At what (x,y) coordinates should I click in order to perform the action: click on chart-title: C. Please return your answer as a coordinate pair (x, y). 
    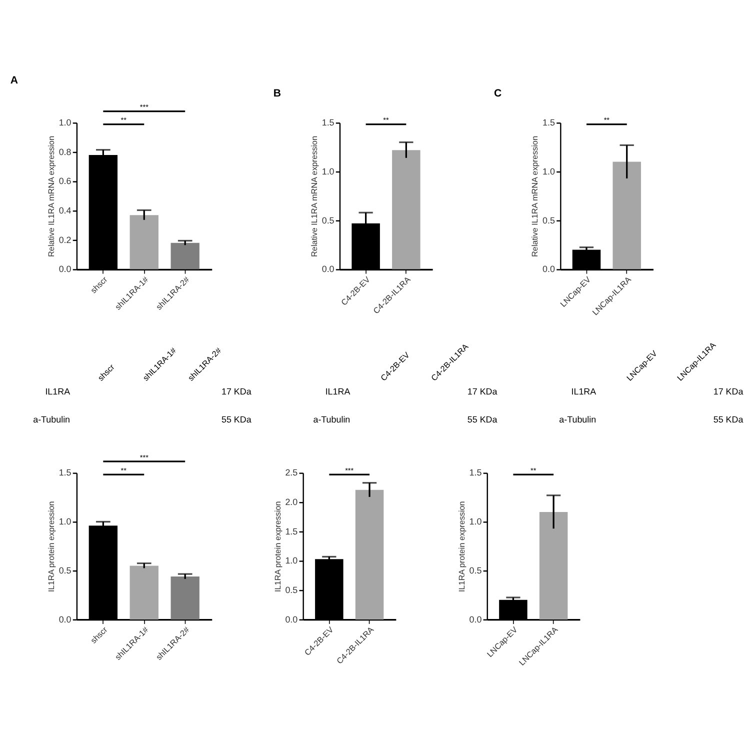
    Looking at the image, I should click on (498, 94).